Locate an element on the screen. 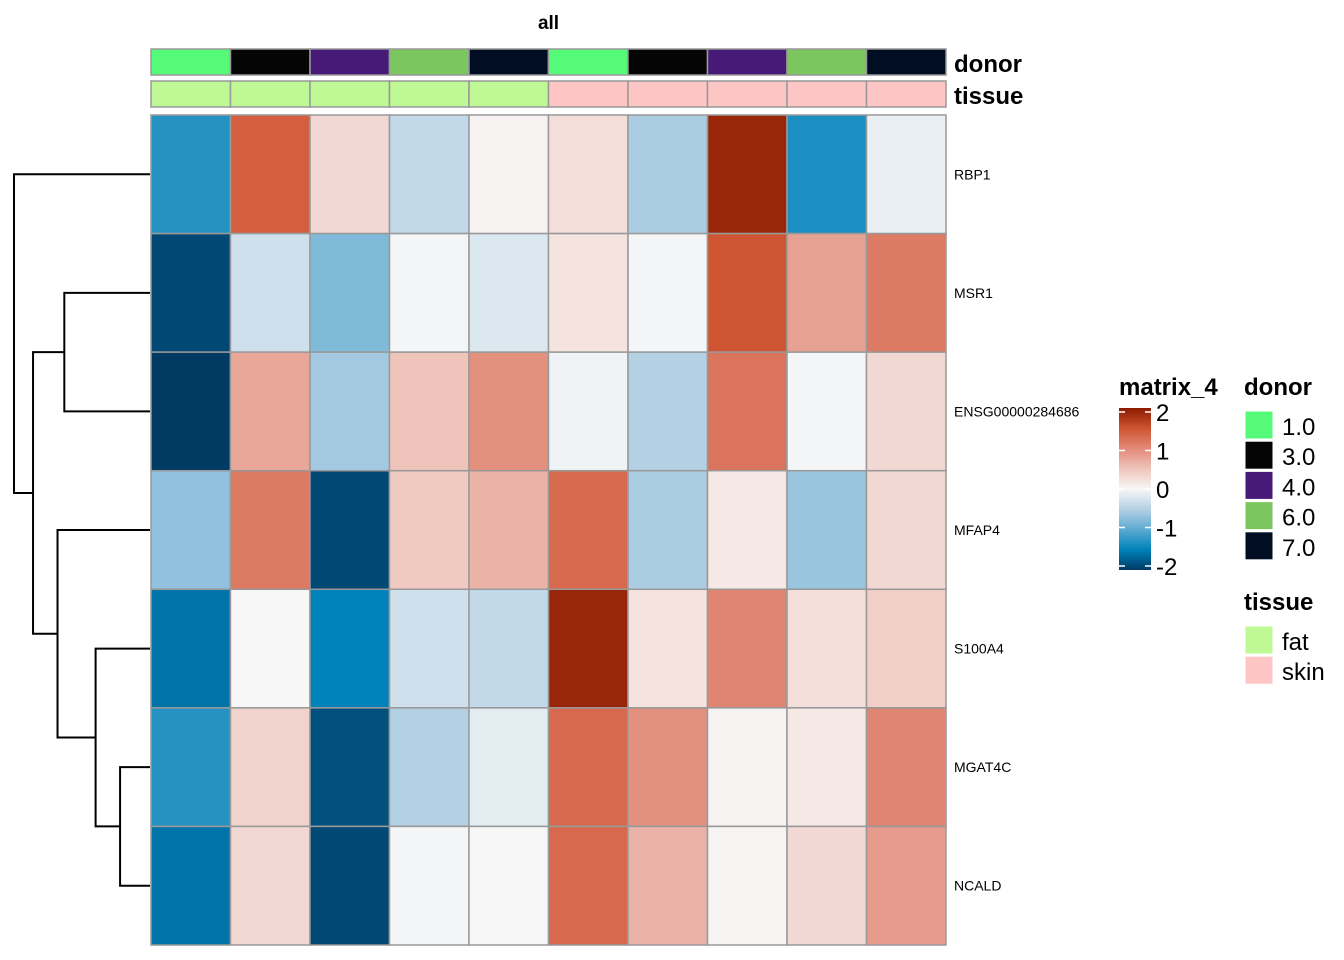  color-legend-tick-label: -1 is located at coordinates (1166, 529).